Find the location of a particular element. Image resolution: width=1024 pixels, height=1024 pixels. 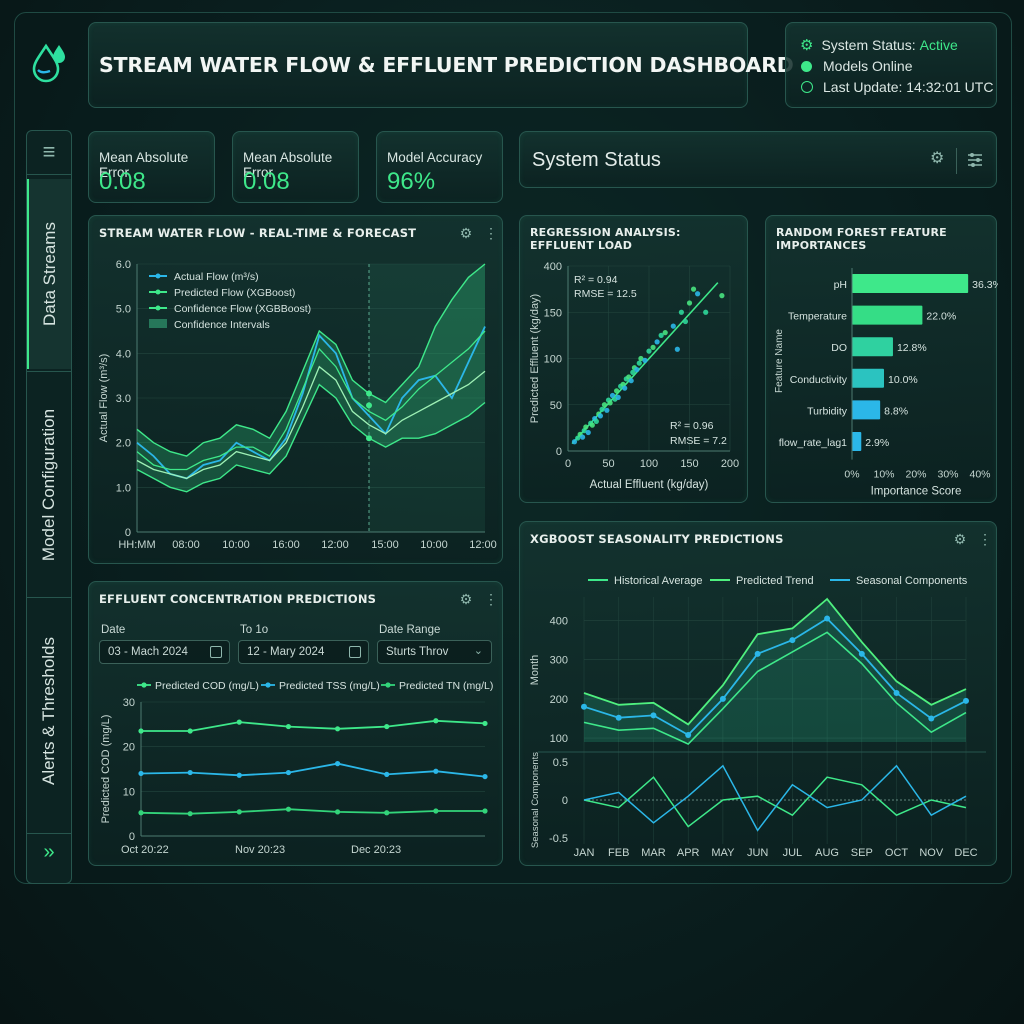

actual-flow-line is located at coordinates (311, 403).